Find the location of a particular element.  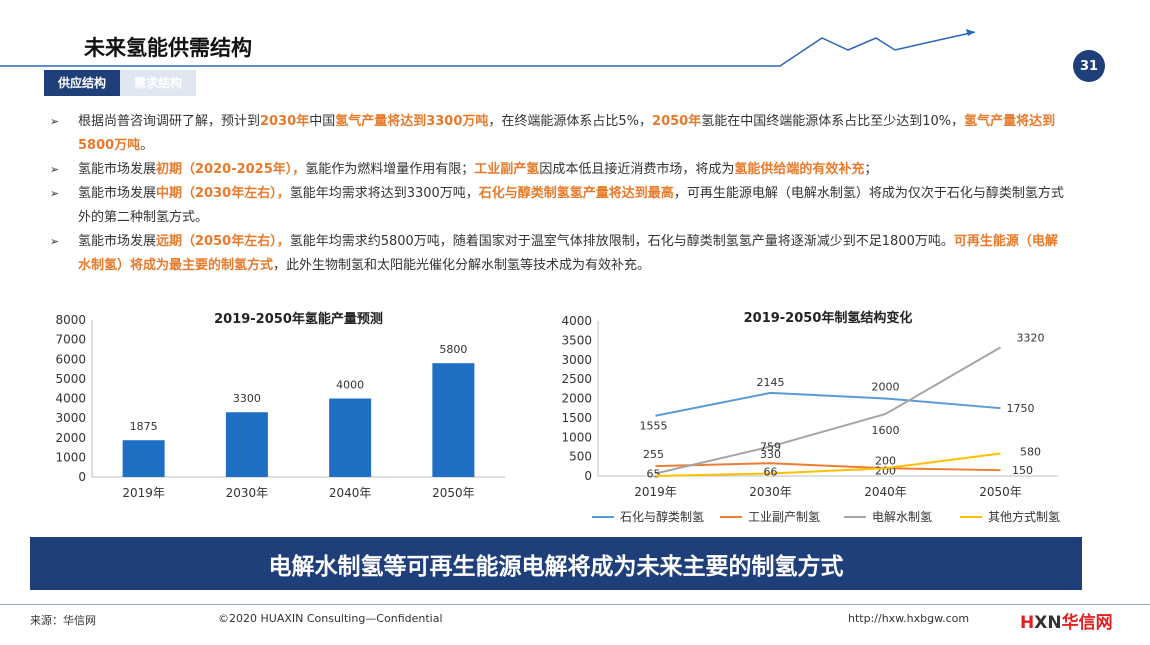

data-label: 150 is located at coordinates (1022, 470).